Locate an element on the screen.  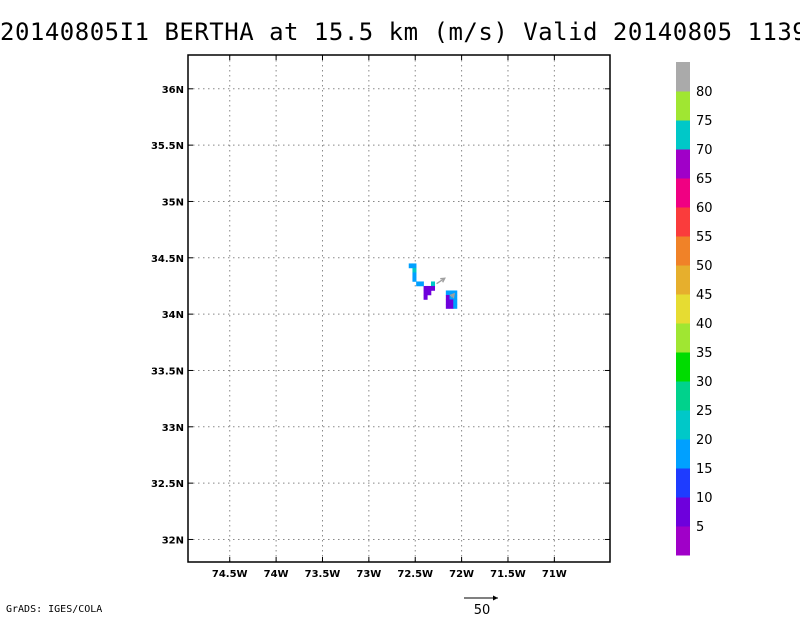
colorbar-label: 35 is located at coordinates (704, 353).